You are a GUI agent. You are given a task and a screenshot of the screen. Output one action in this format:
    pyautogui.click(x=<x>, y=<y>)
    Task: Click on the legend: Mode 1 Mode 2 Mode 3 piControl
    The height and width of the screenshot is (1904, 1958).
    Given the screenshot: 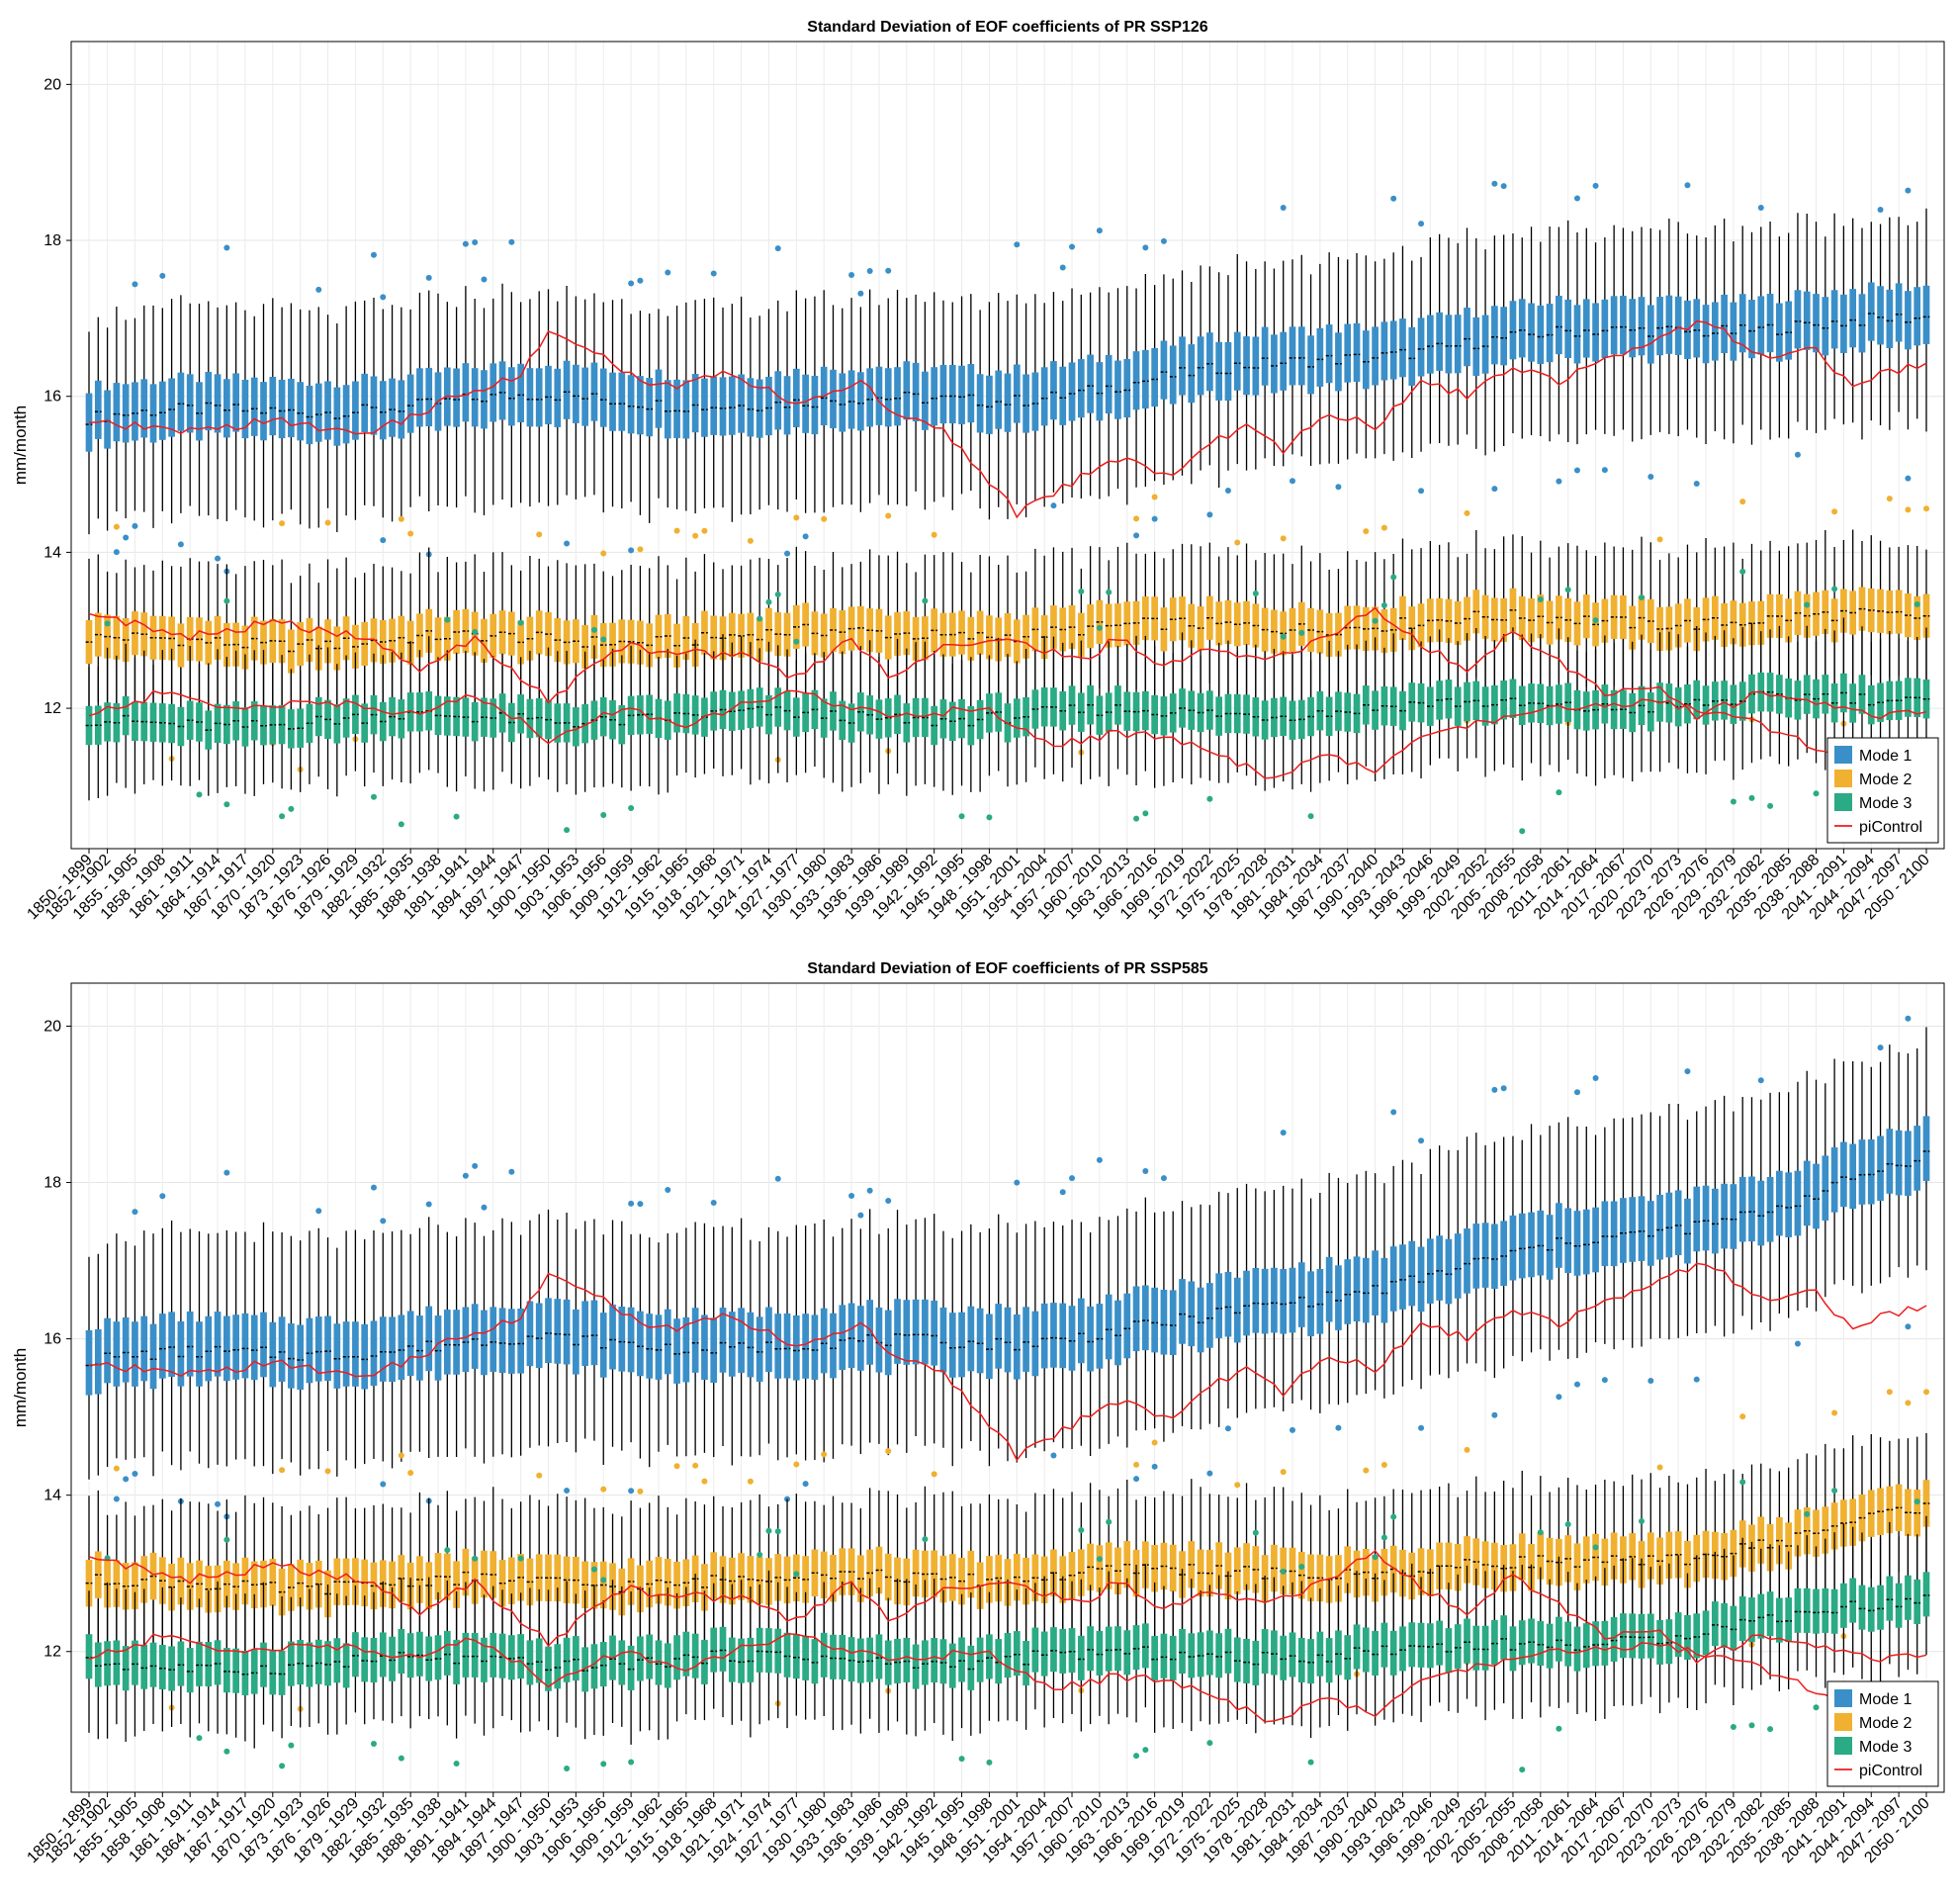 What is the action you would take?
    pyautogui.click(x=1883, y=1733)
    